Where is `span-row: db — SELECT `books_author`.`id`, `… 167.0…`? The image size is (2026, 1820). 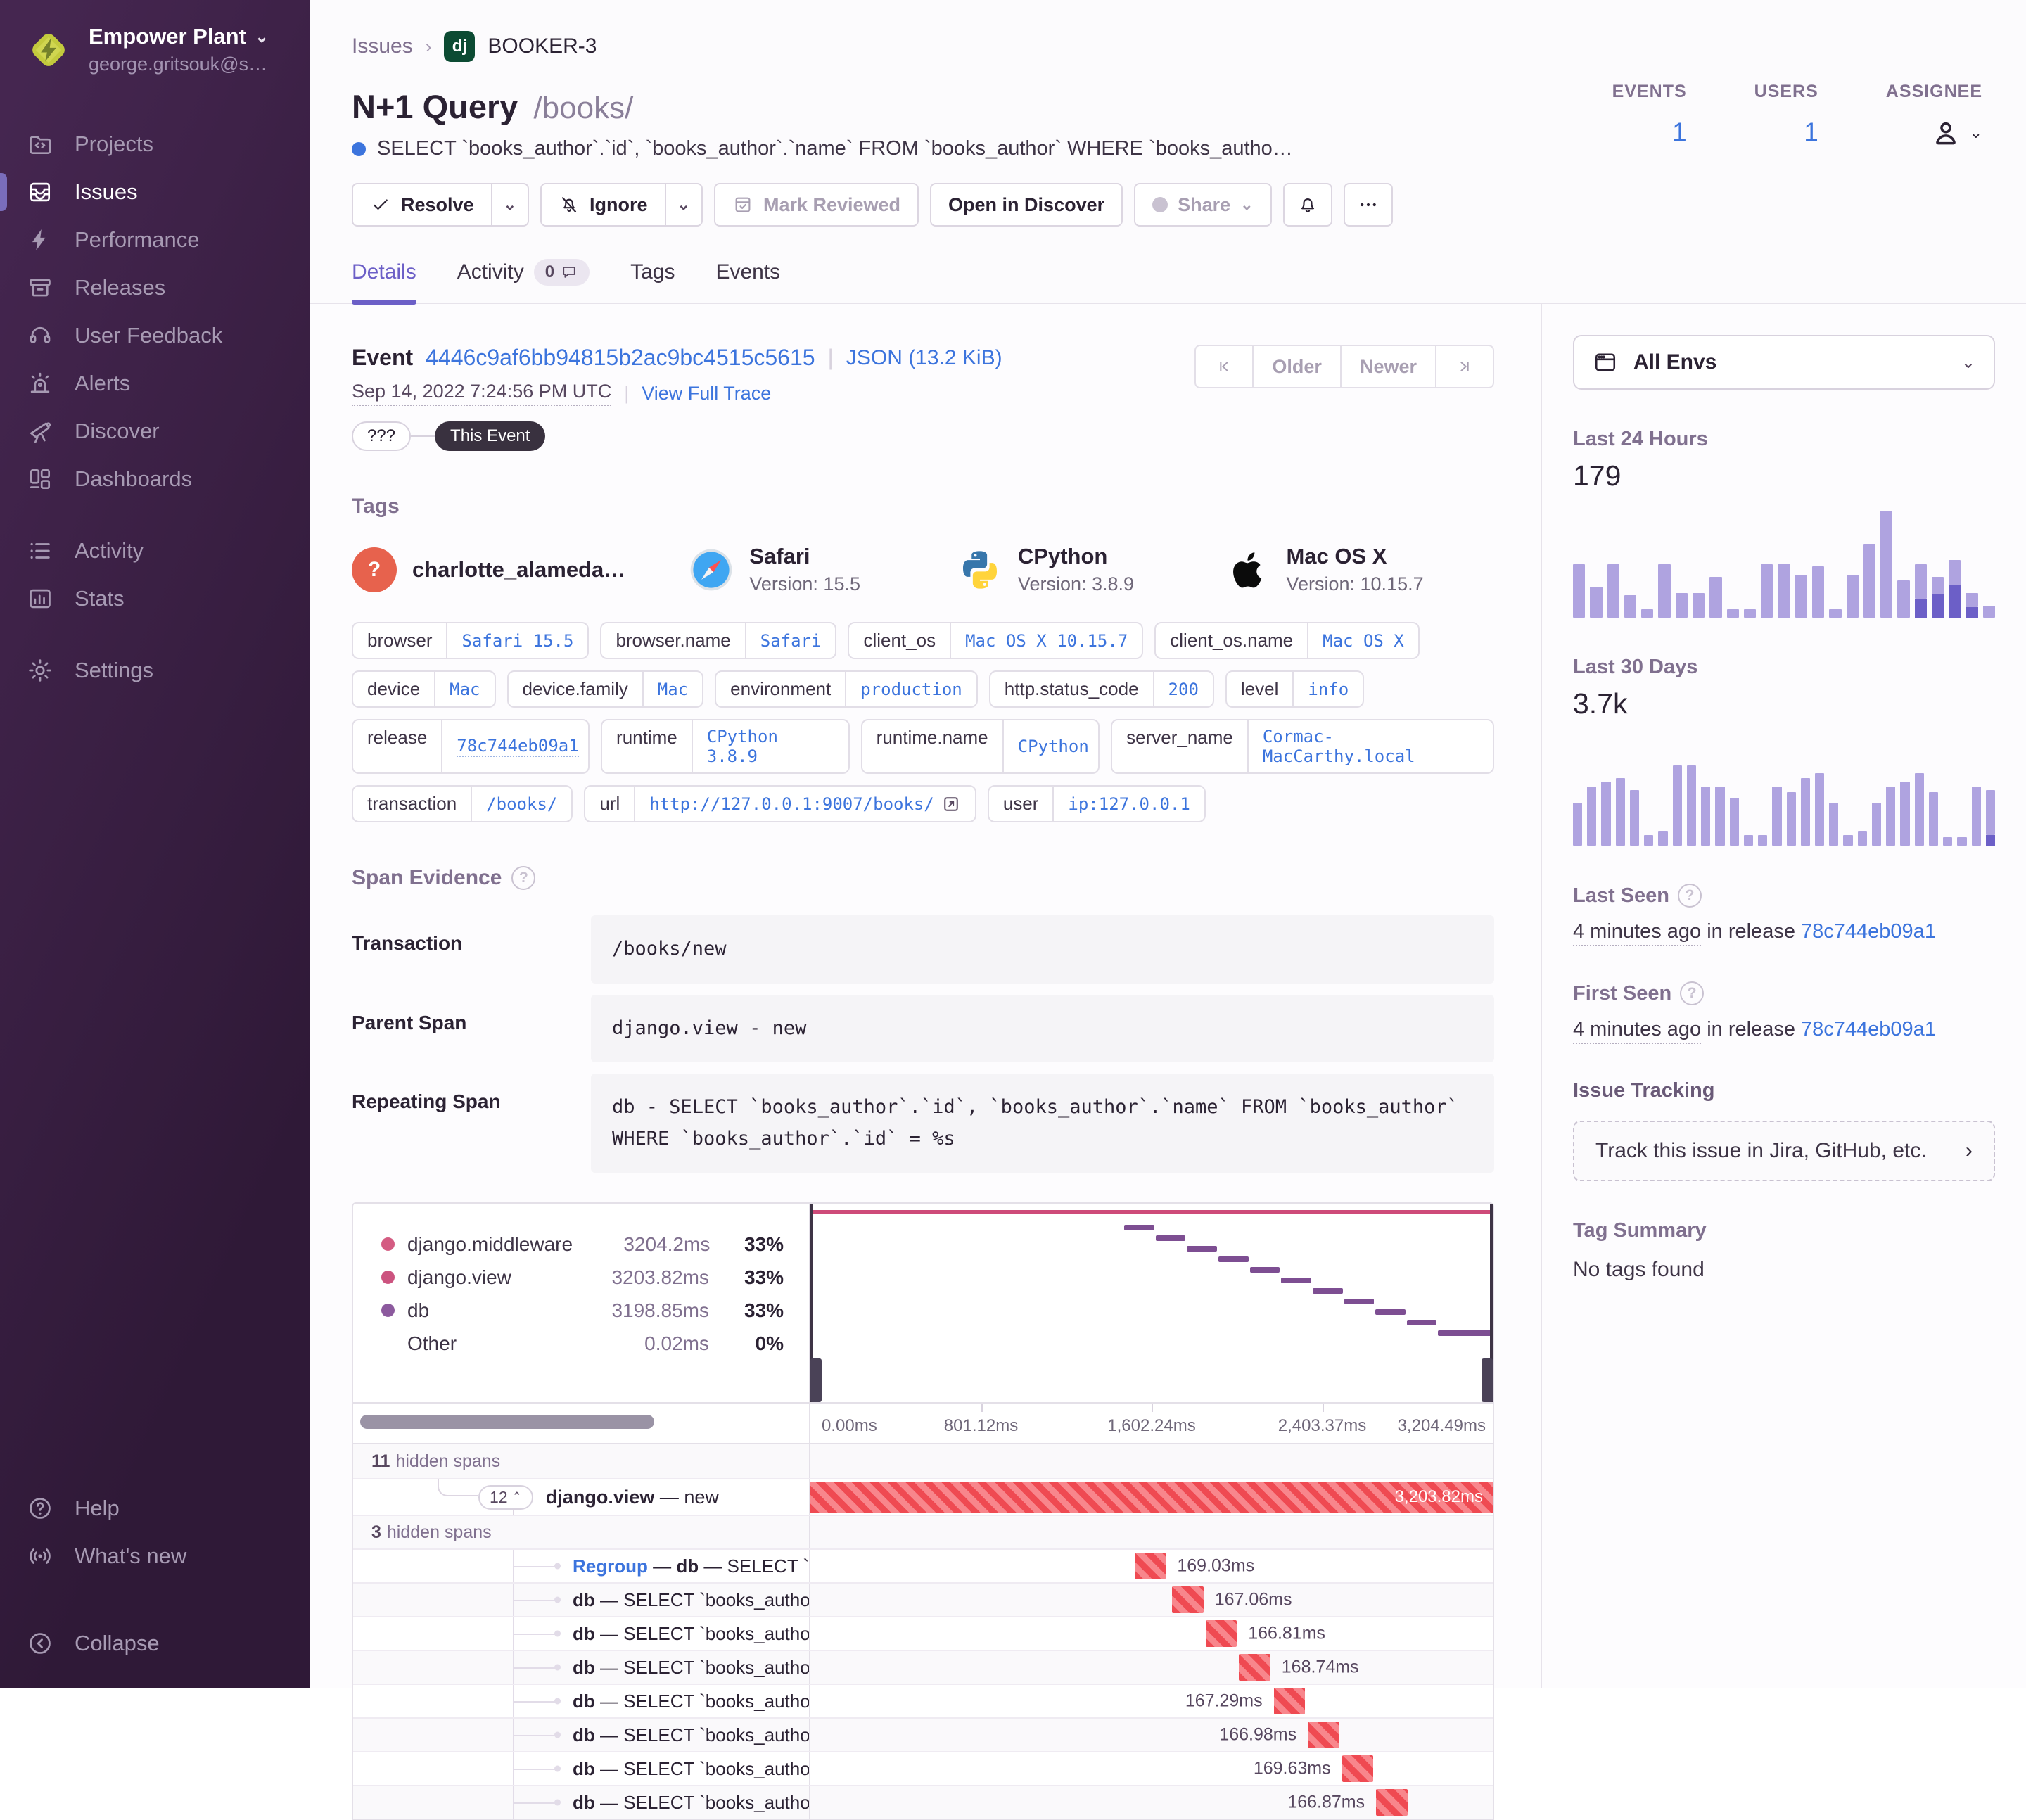
span-row: db — SELECT `books_author`.`id`, `… 167.0… is located at coordinates (923, 1600).